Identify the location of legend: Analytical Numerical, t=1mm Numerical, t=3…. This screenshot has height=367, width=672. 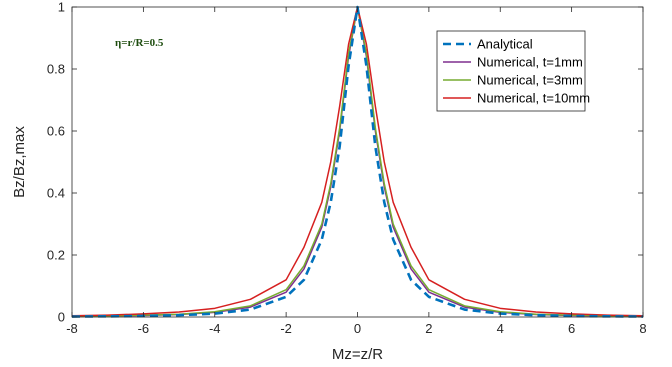
(513, 71).